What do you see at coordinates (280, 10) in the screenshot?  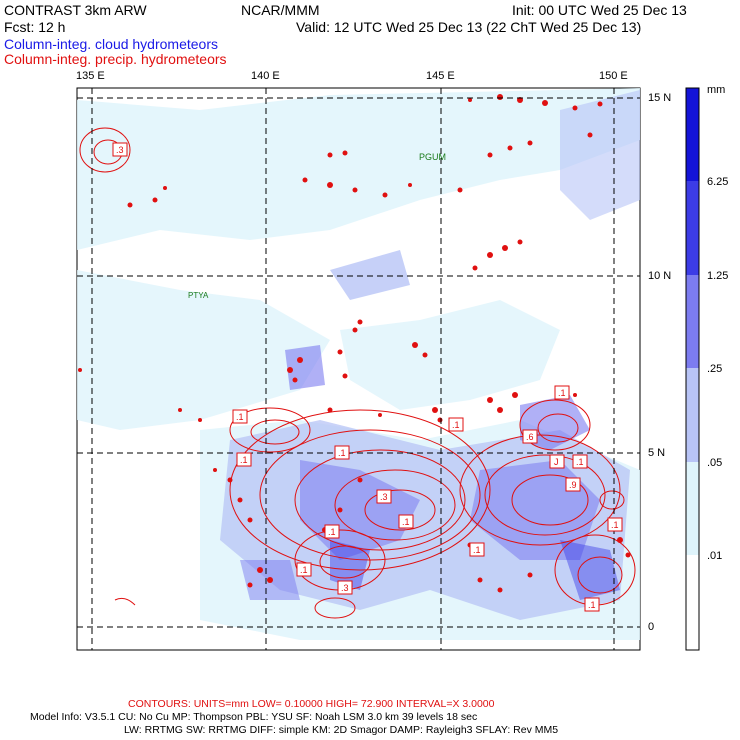 I see `institution-label: NCAR/MMM` at bounding box center [280, 10].